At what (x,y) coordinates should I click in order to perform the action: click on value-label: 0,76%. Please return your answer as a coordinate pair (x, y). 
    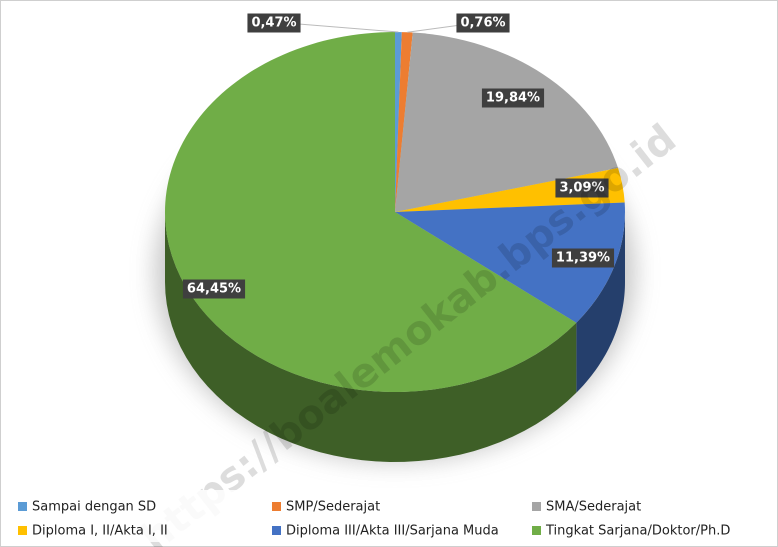
    Looking at the image, I should click on (482, 23).